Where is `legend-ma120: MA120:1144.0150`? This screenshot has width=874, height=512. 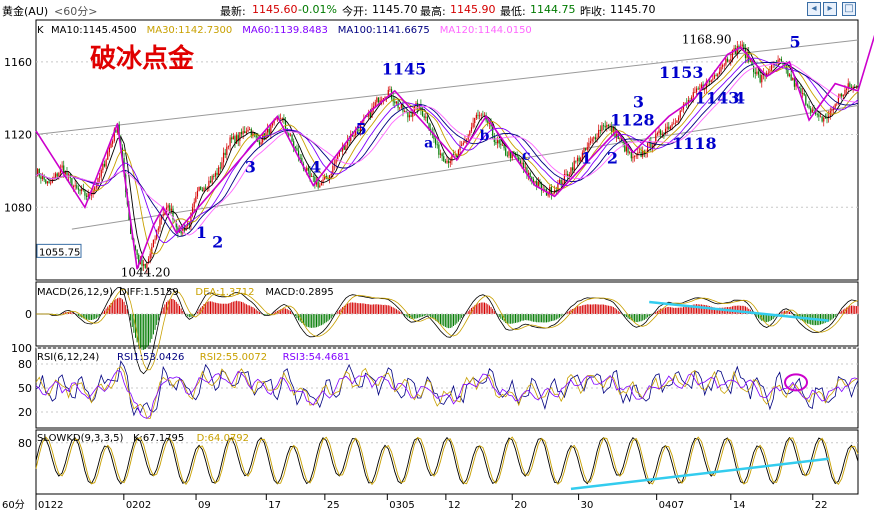 legend-ma120: MA120:1144.0150 is located at coordinates (486, 30).